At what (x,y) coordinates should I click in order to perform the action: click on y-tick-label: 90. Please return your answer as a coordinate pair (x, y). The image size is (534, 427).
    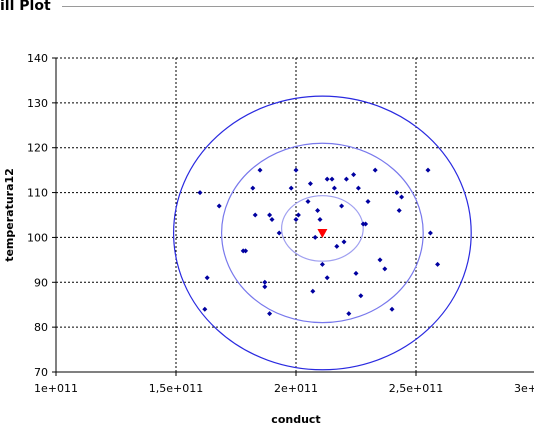
    Looking at the image, I should click on (41, 282).